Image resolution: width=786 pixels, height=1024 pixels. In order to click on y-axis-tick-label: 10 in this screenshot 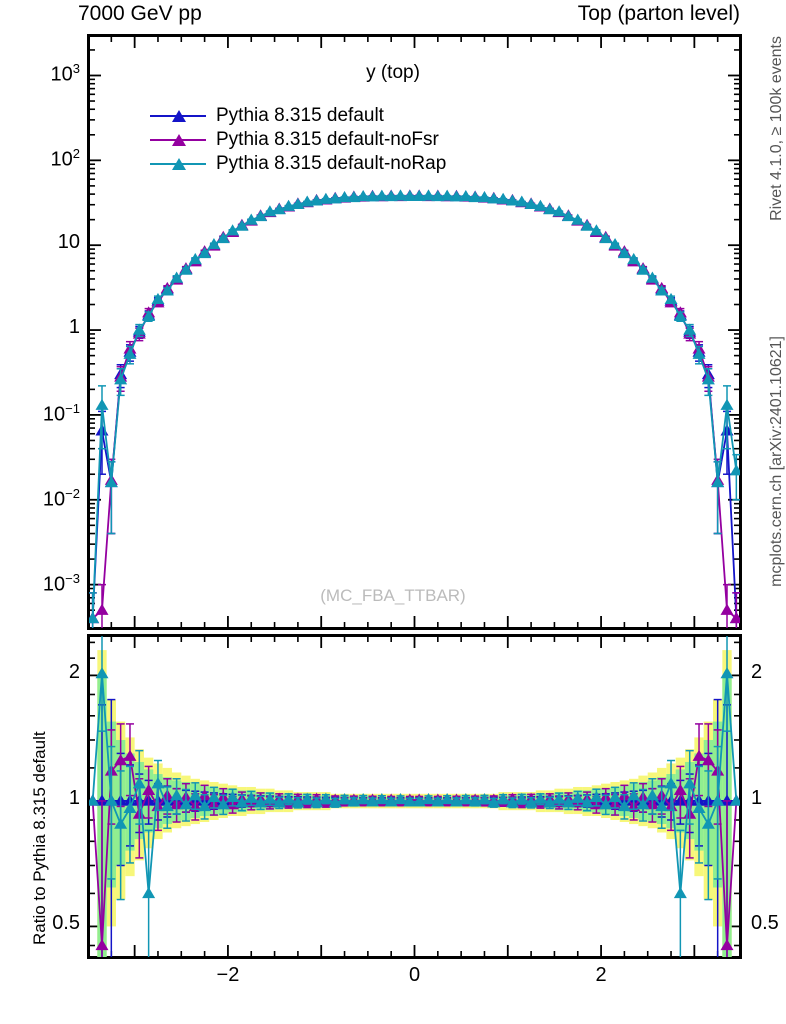, I will do `click(68, 242)`.